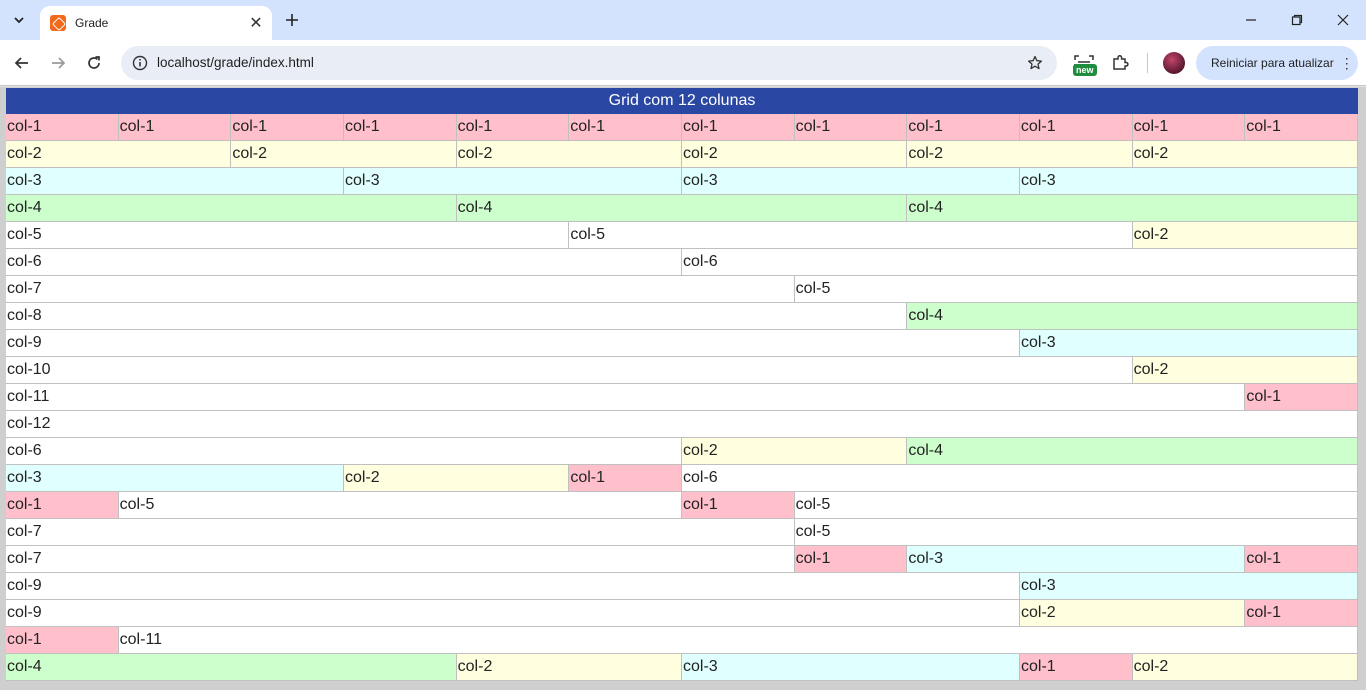 This screenshot has width=1366, height=690. What do you see at coordinates (1346, 62) in the screenshot?
I see `more-vert-icon: ⋮` at bounding box center [1346, 62].